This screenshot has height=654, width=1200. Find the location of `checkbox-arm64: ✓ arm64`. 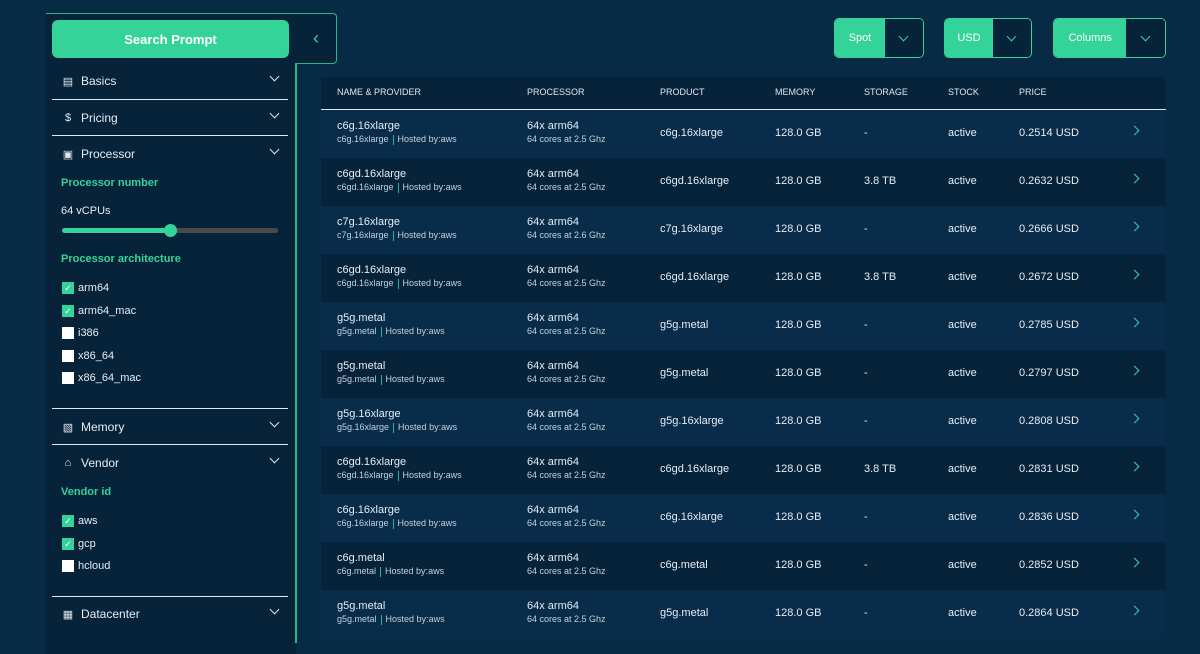

checkbox-arm64: ✓ arm64 is located at coordinates (85, 288).